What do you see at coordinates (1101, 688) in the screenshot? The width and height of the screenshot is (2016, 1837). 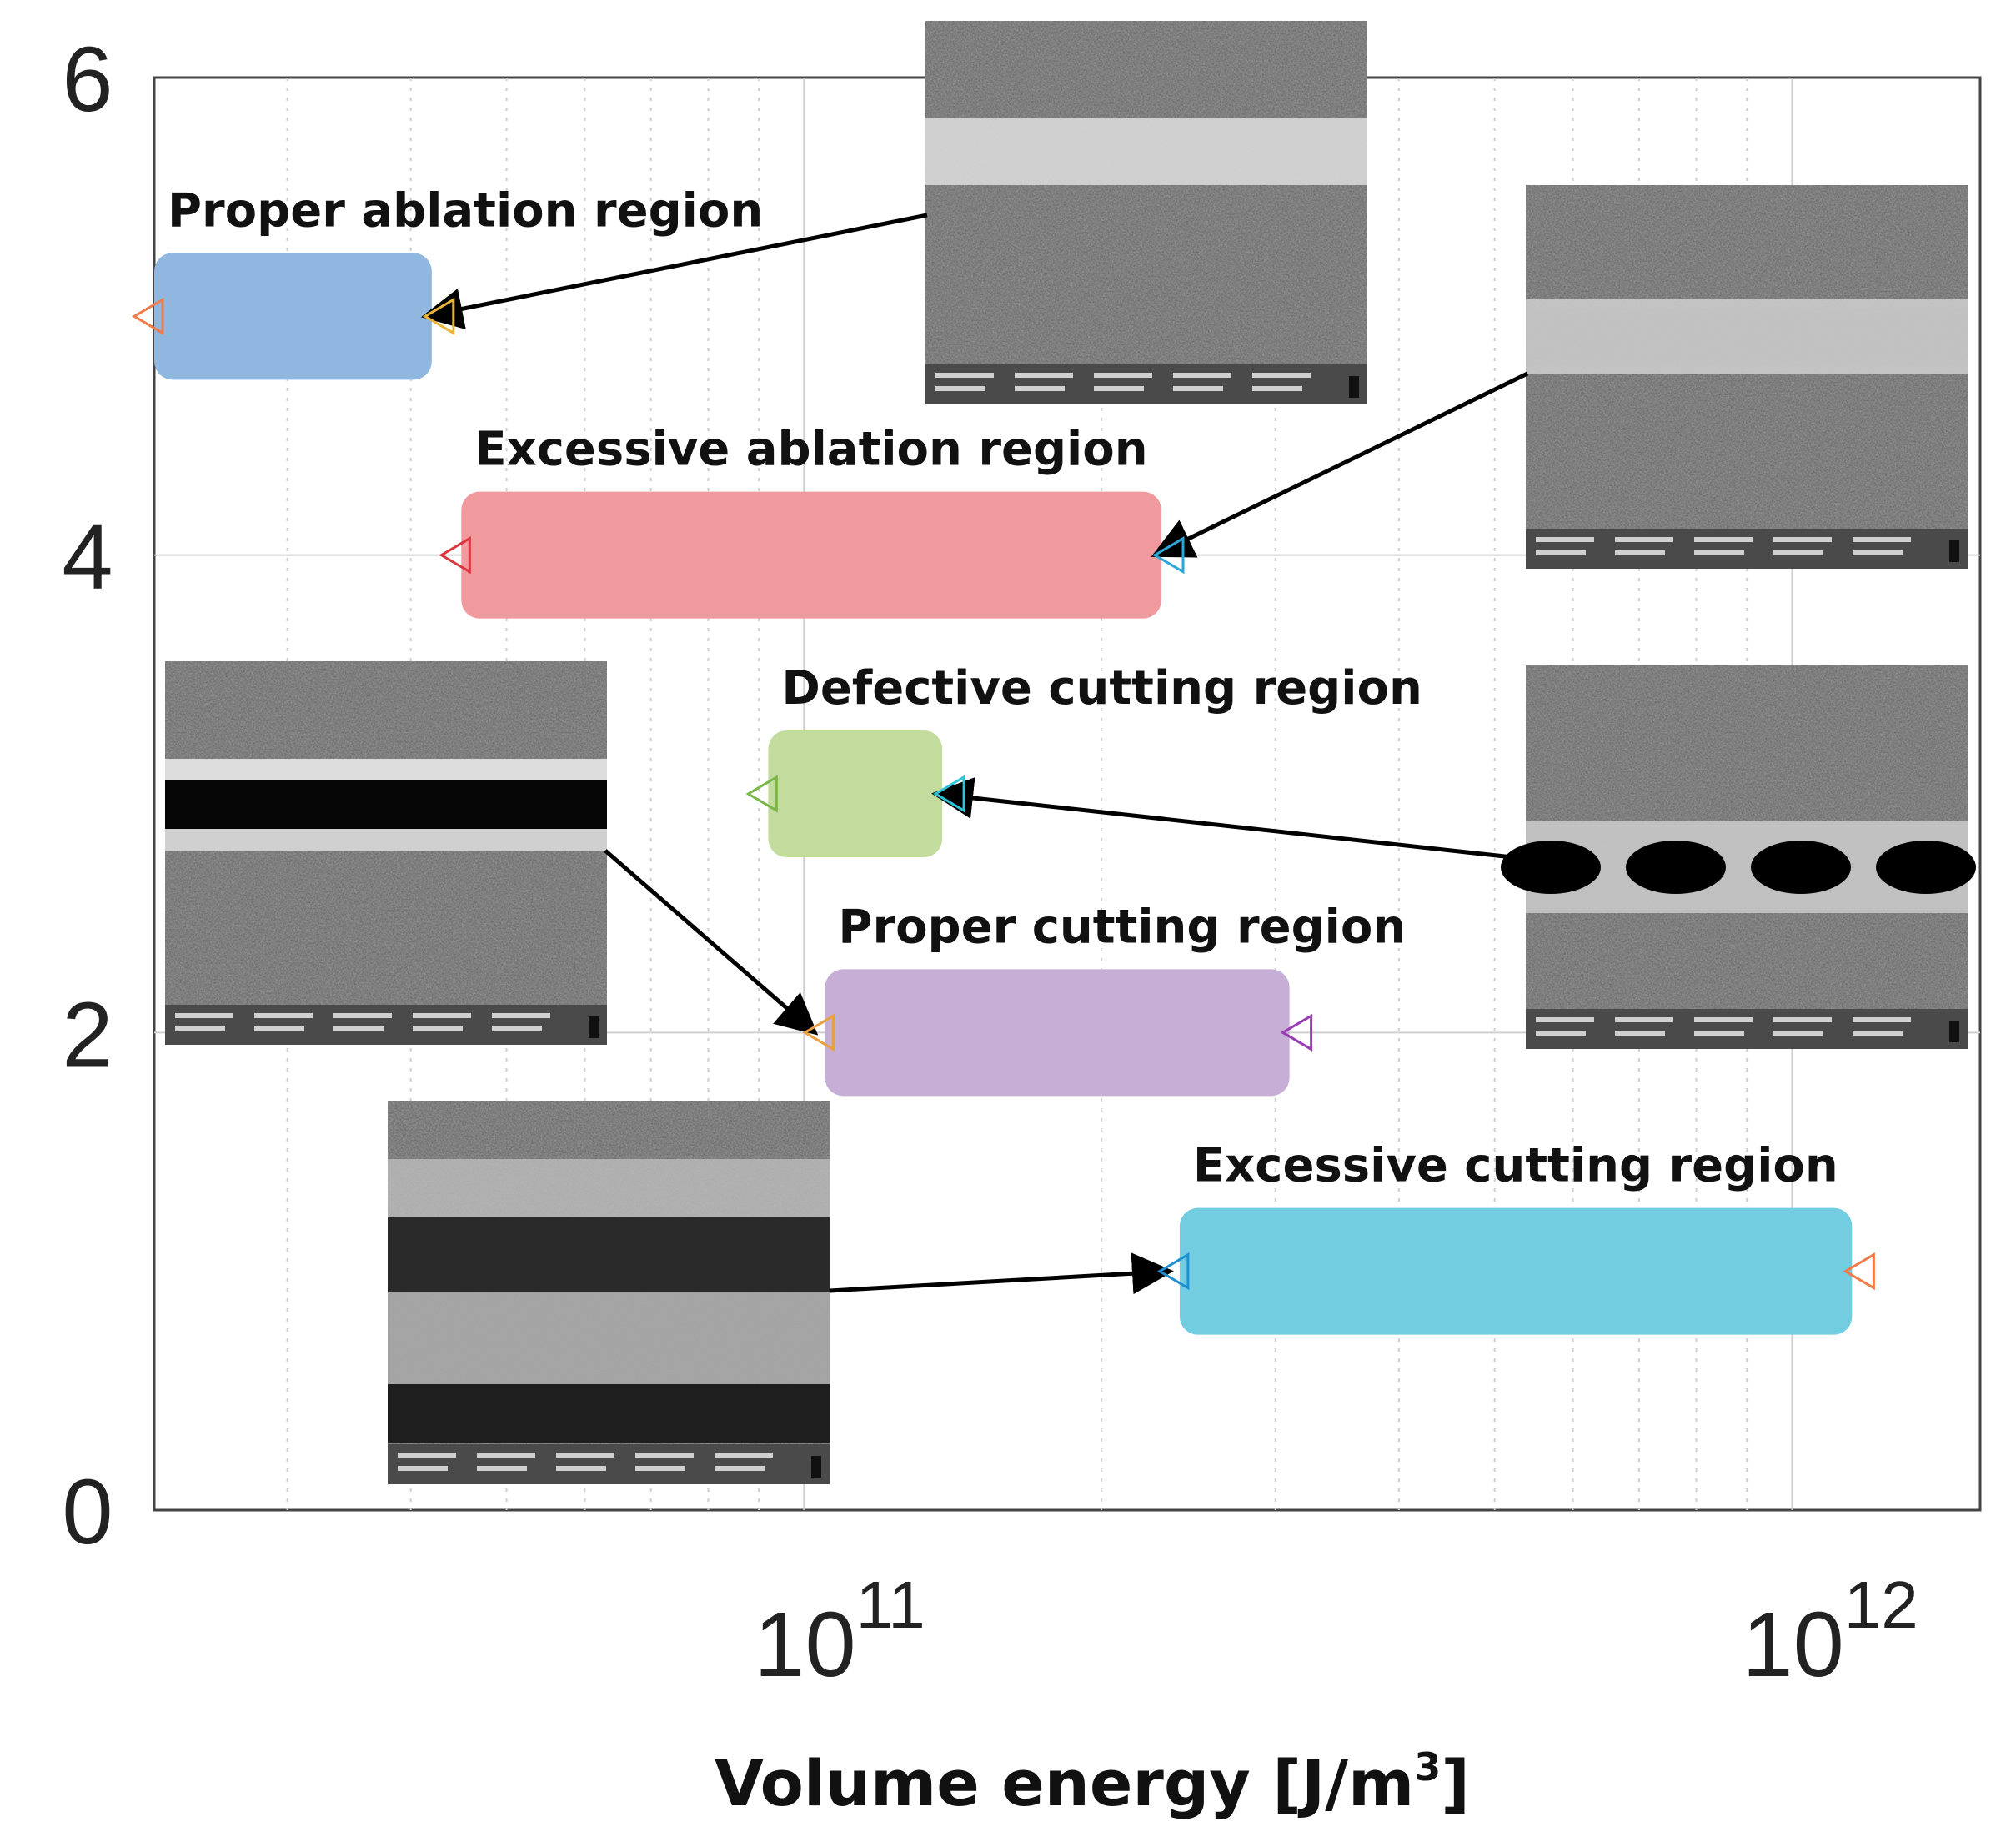 I see `region-label: Defective cutting region` at bounding box center [1101, 688].